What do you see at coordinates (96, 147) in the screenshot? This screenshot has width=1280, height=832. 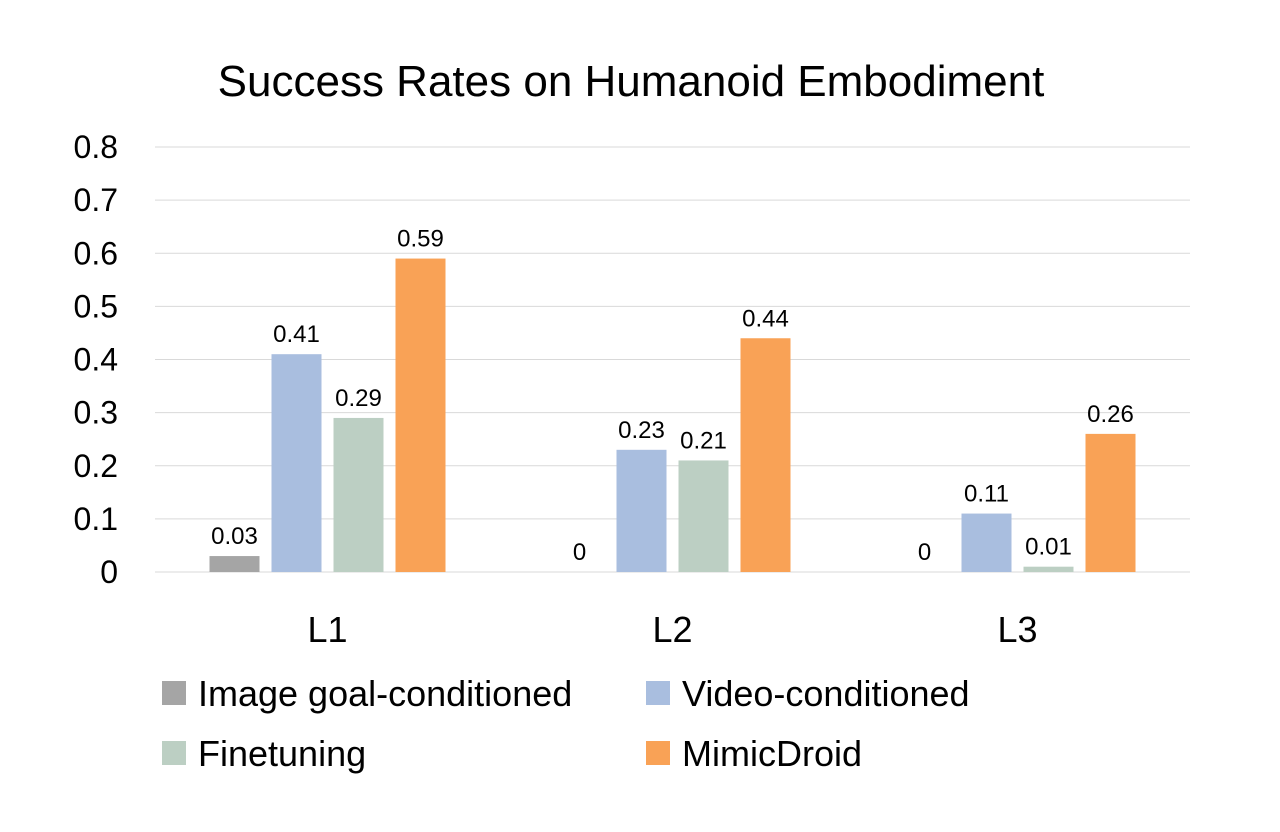 I see `y-tick-label: 0.8` at bounding box center [96, 147].